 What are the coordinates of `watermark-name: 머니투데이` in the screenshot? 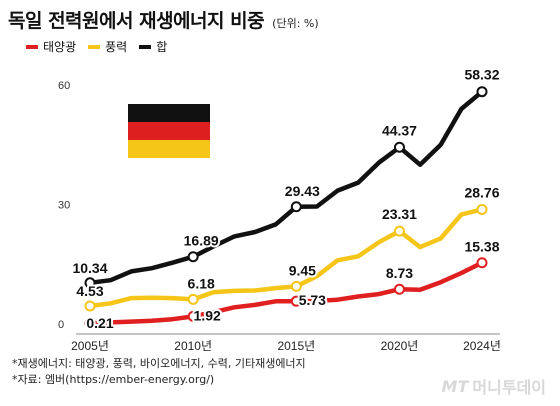 It's located at (509, 387).